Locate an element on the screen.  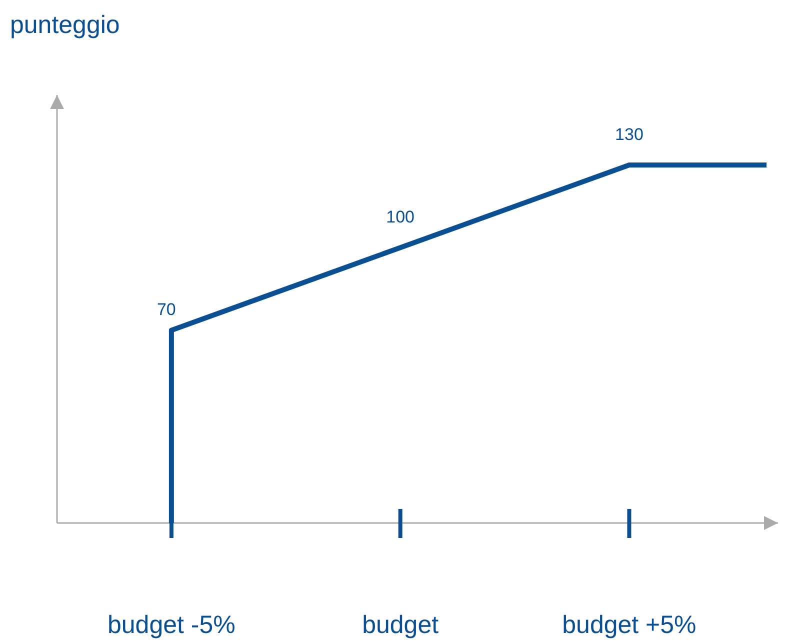
data-label: 130 is located at coordinates (629, 134).